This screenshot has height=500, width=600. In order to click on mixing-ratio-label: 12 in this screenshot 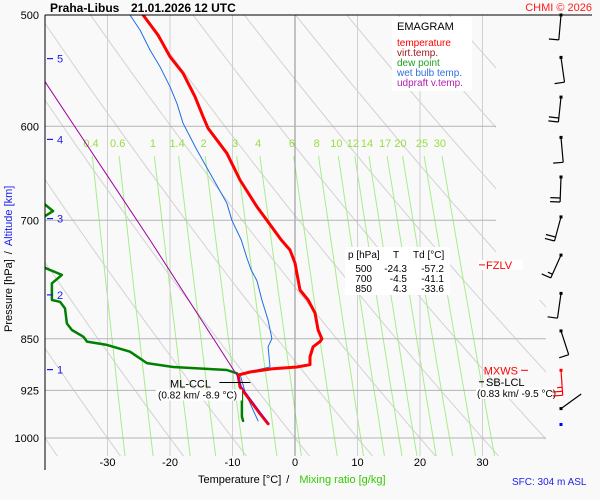, I will do `click(353, 144)`.